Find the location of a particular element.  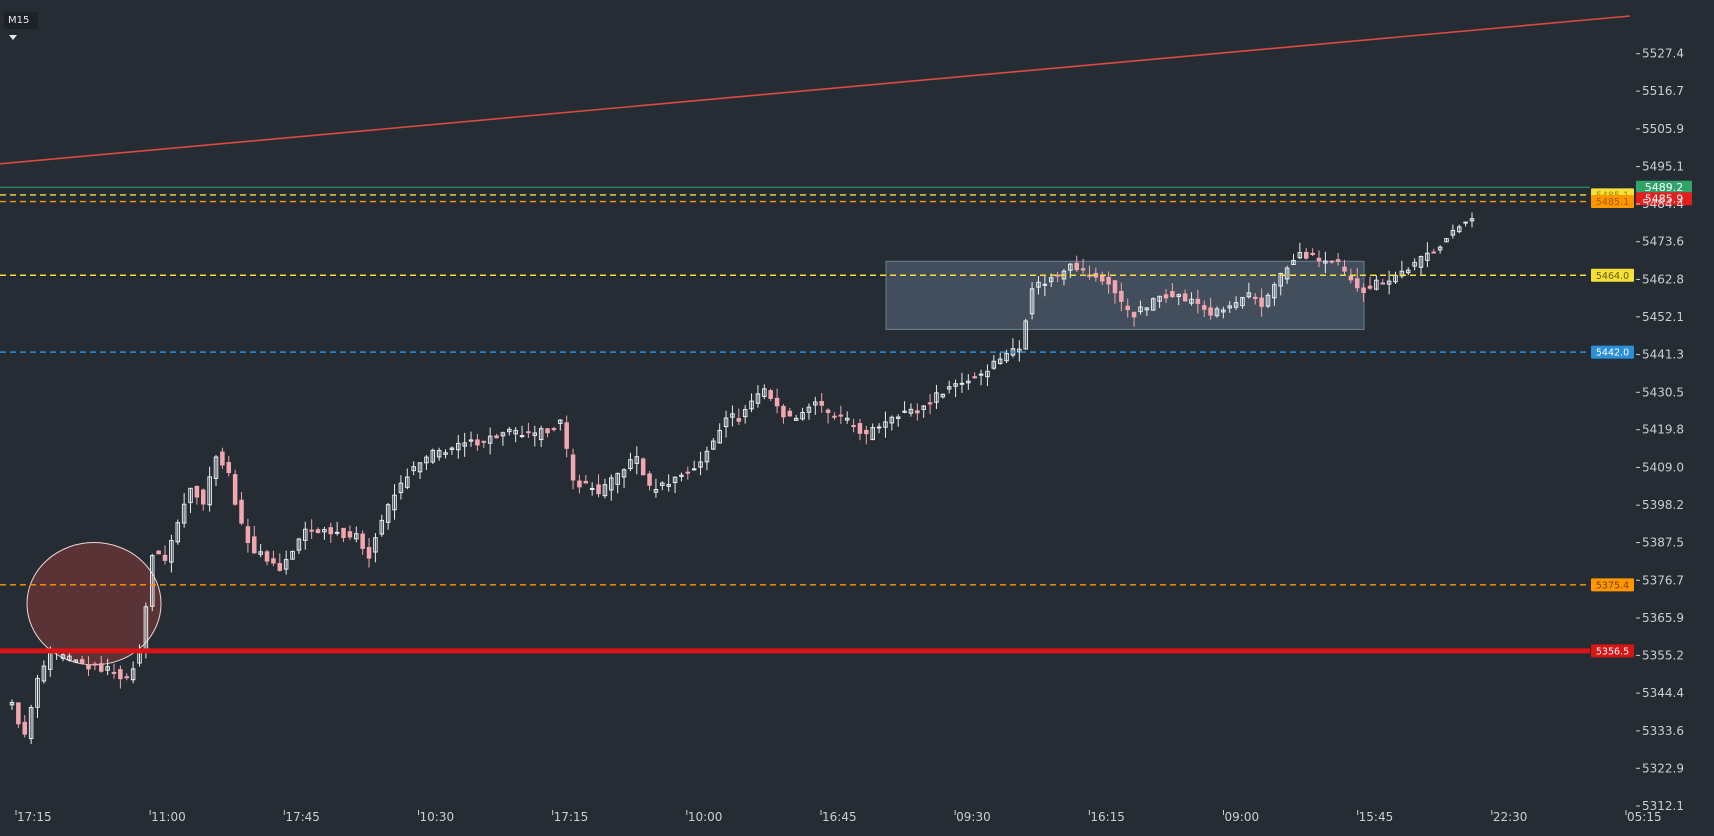

y-tick: 5365.9 is located at coordinates (1660, 618).